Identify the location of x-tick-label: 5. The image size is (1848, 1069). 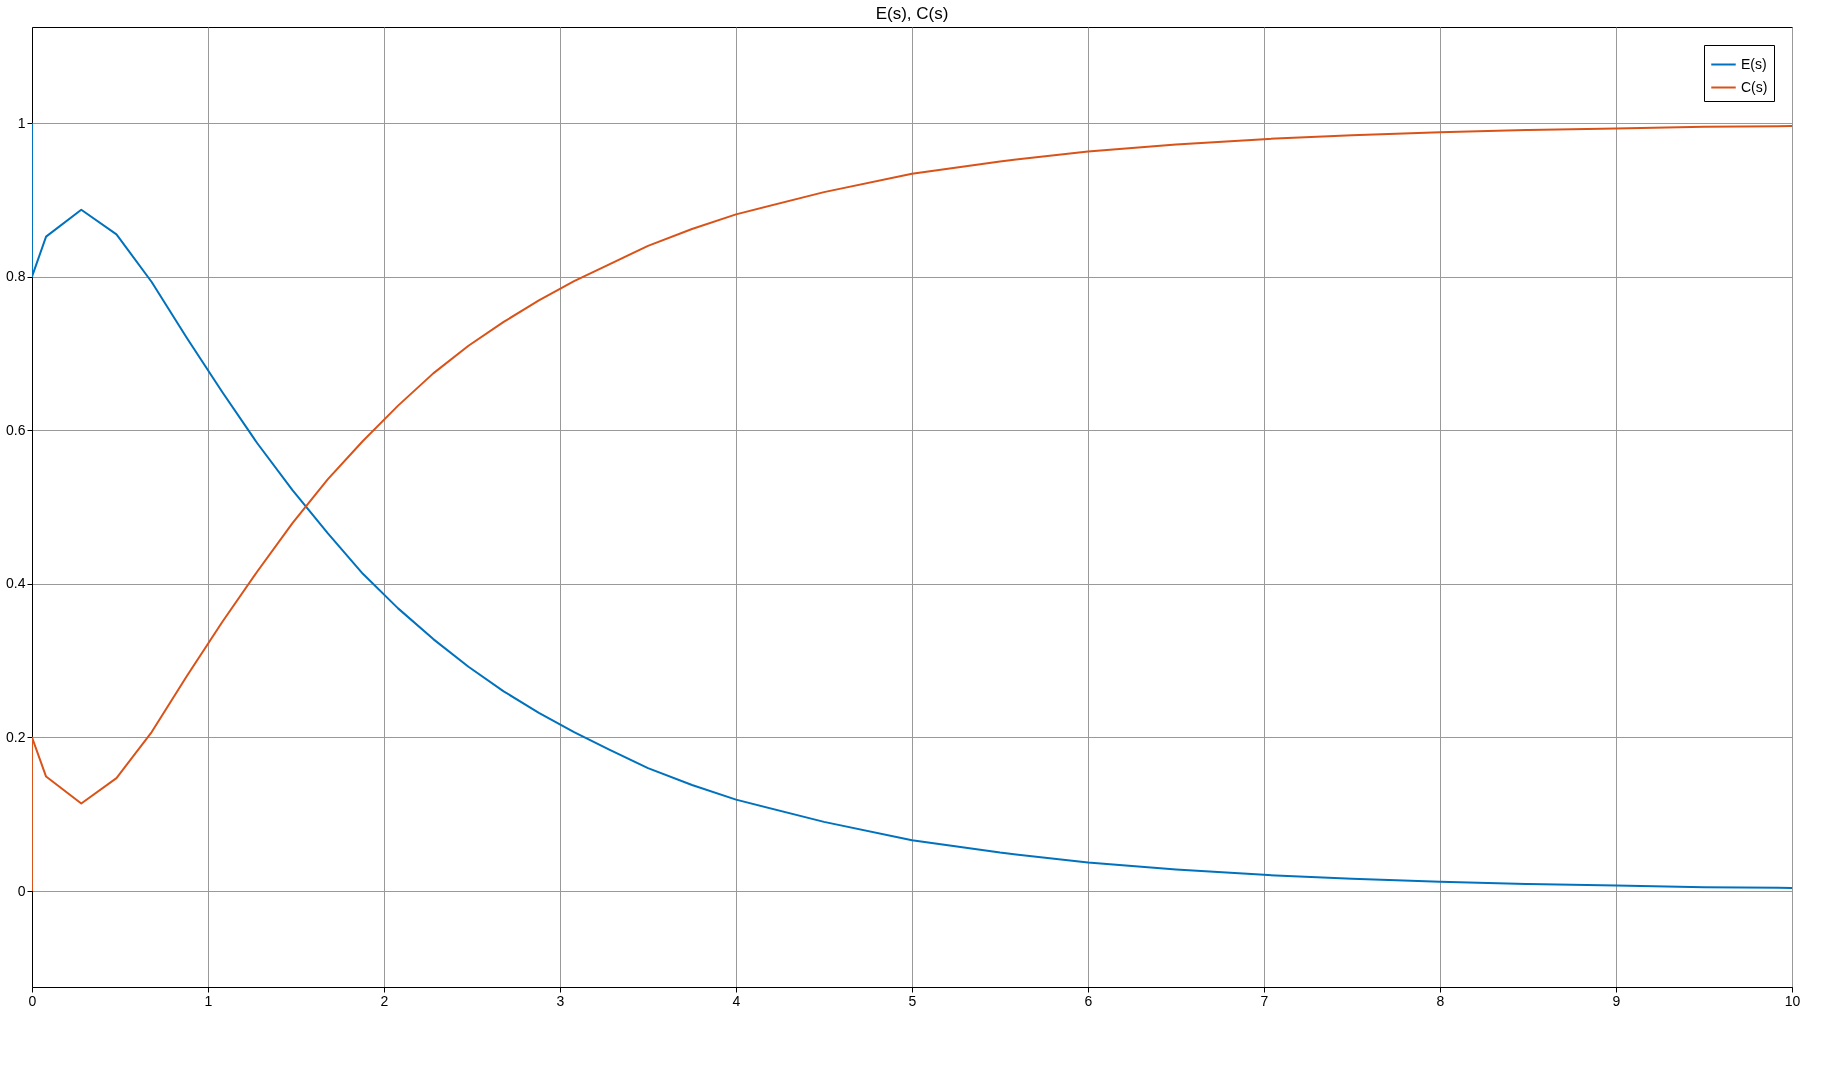
(912, 1000).